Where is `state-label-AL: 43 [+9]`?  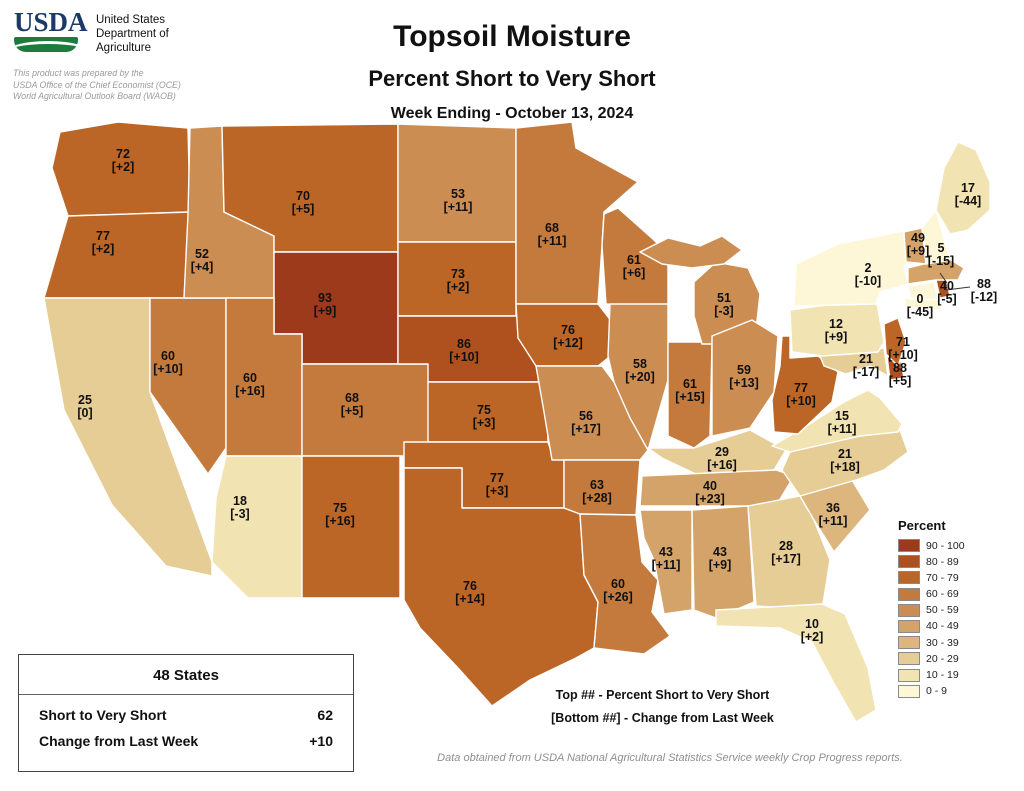 state-label-AL: 43 [+9] is located at coordinates (720, 558).